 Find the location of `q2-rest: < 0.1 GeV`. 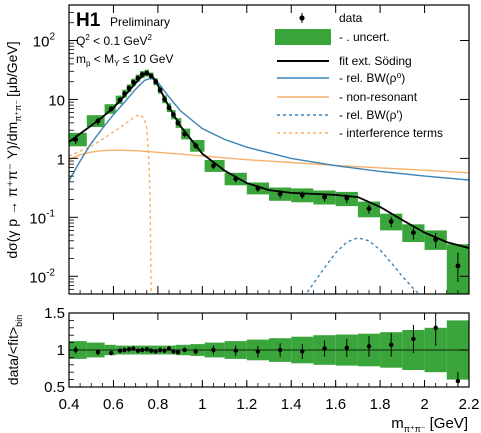

q2-rest: < 0.1 GeV is located at coordinates (119, 41).